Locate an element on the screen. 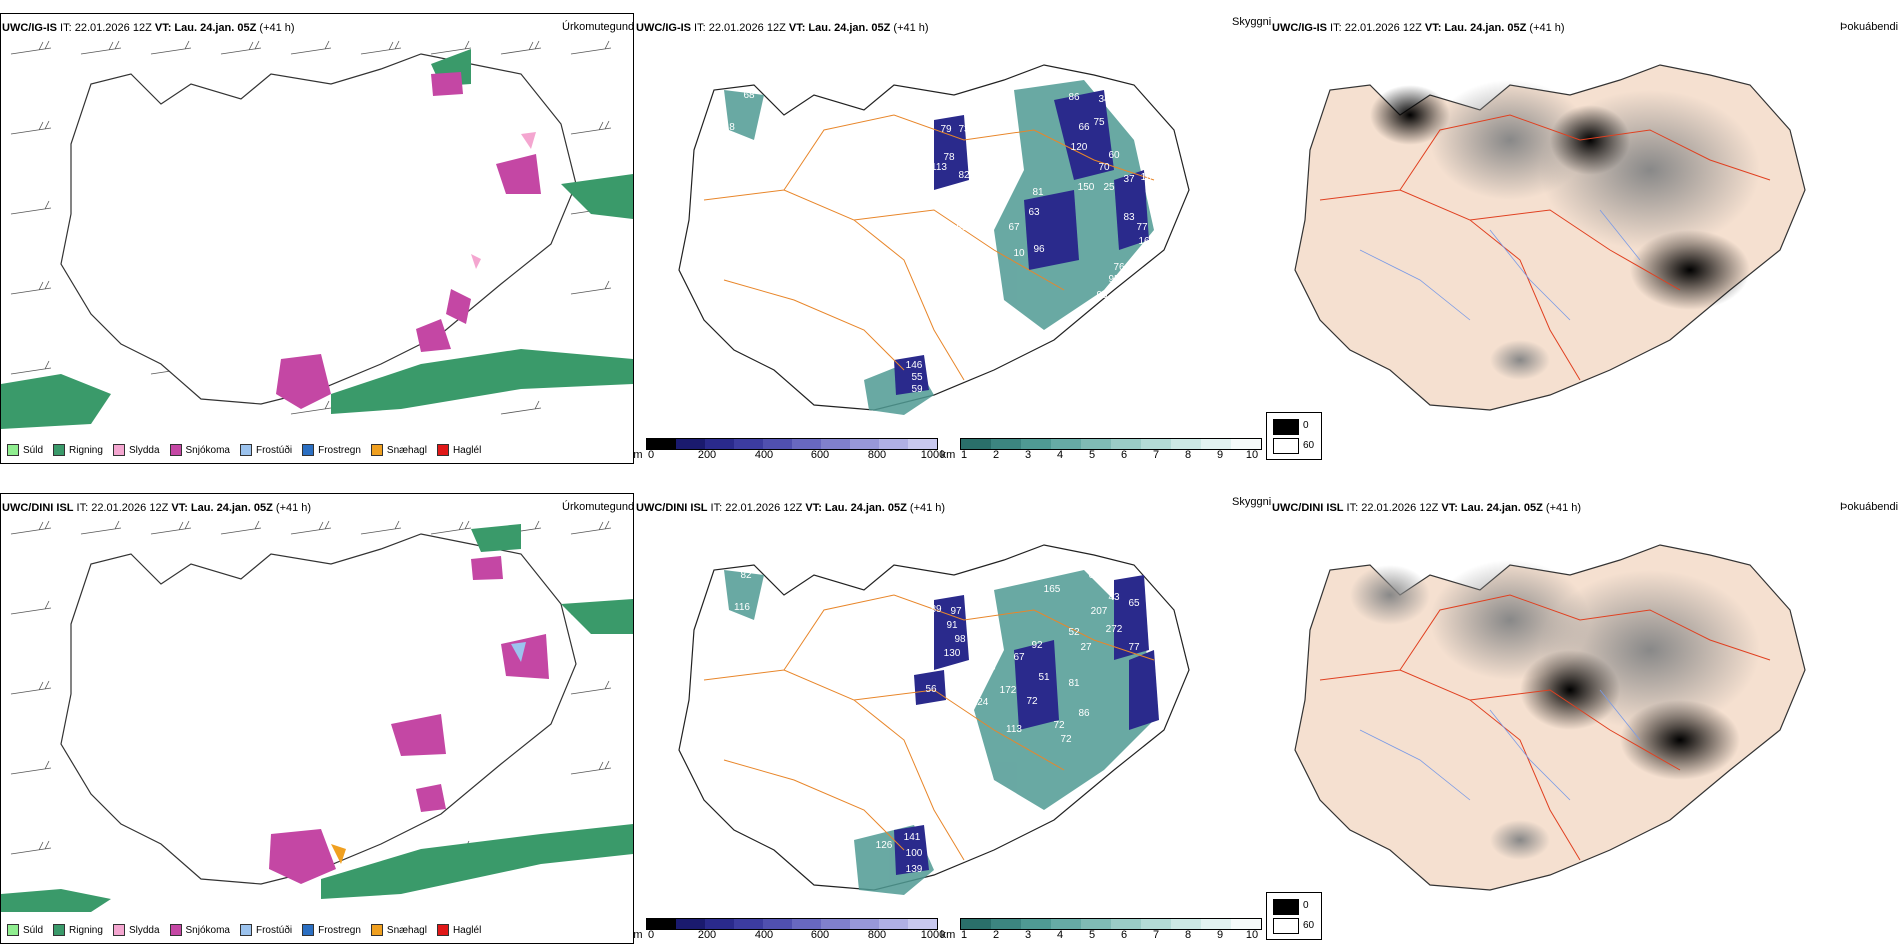 The width and height of the screenshot is (1900, 950). tick: 7 is located at coordinates (1156, 455).